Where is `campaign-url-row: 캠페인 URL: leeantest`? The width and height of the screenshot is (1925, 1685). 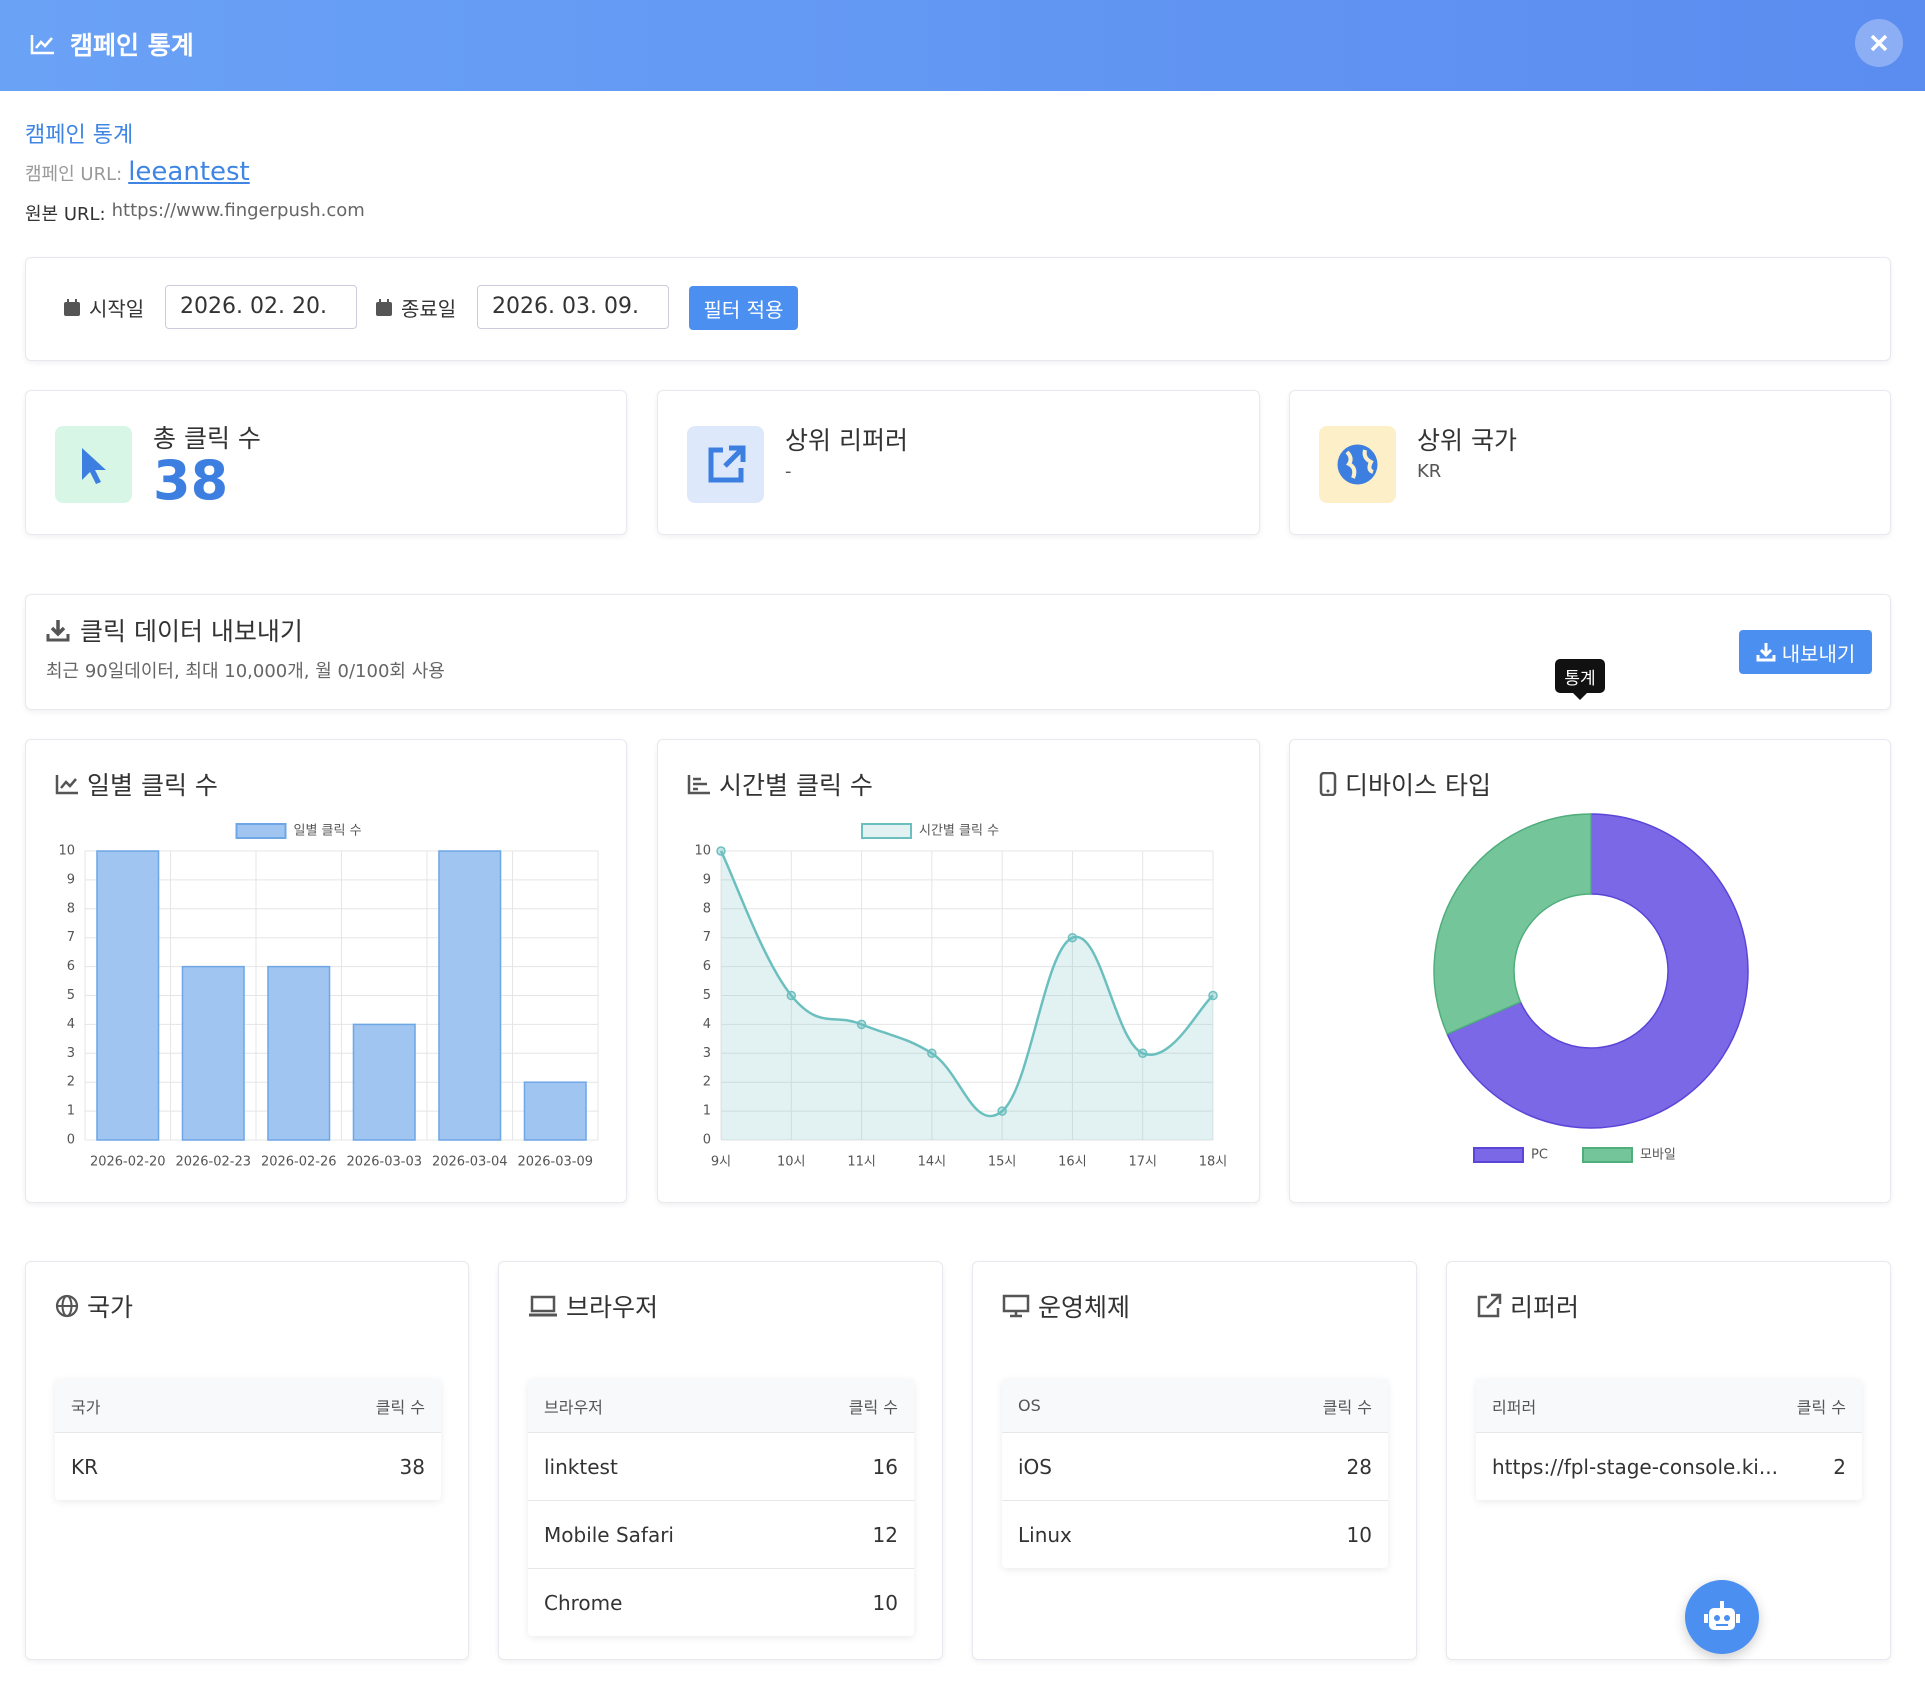
campaign-url-row: 캠페인 URL: leeantest is located at coordinates (137, 172).